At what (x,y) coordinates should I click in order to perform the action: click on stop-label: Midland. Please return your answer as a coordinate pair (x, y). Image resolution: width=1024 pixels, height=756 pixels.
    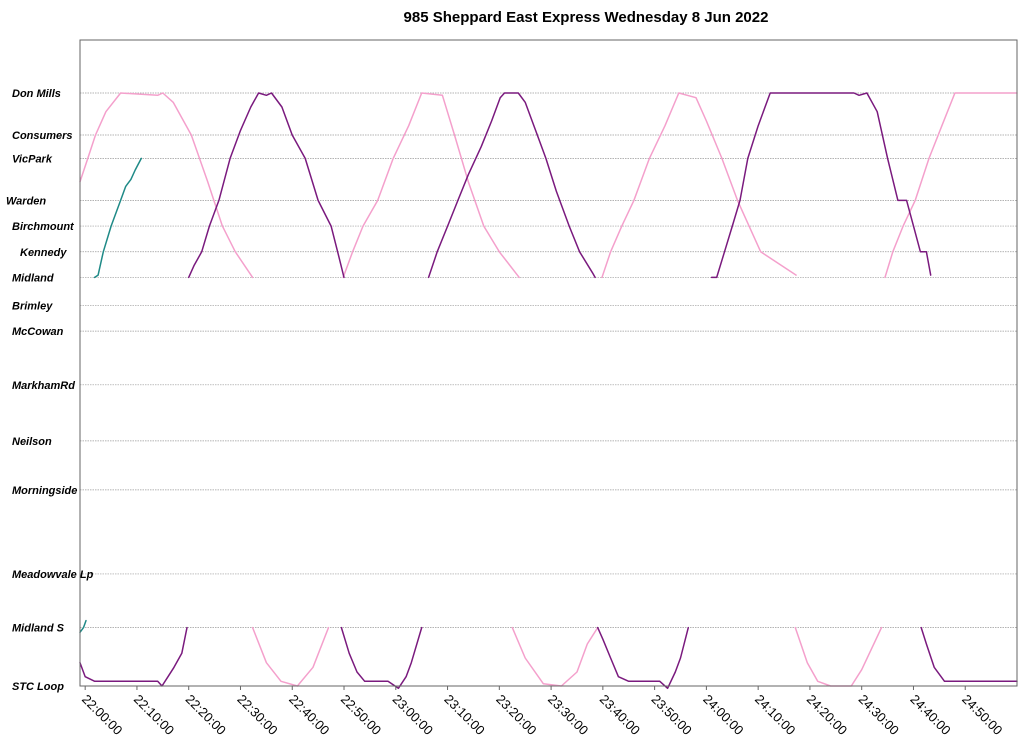
    Looking at the image, I should click on (33, 278).